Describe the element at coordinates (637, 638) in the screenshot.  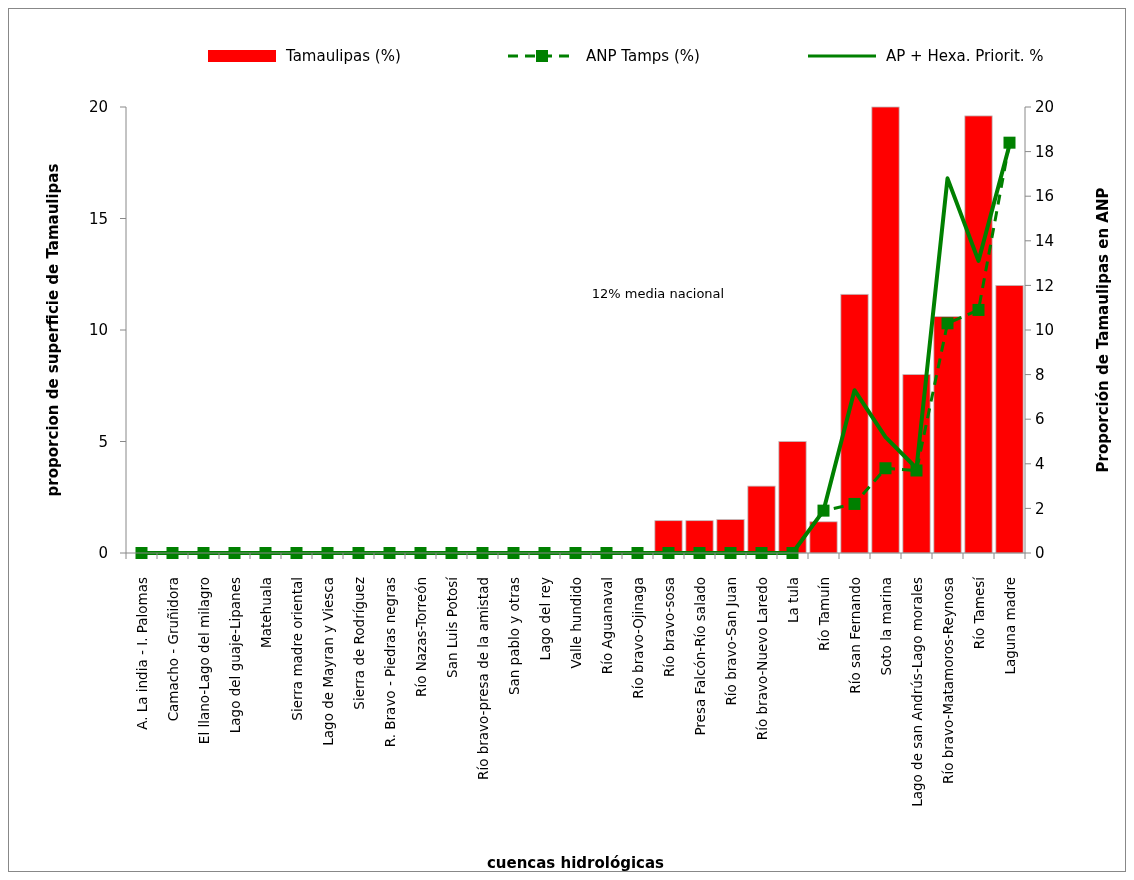
I see `x-tick-label: Río bravo-Ojinaga` at that location.